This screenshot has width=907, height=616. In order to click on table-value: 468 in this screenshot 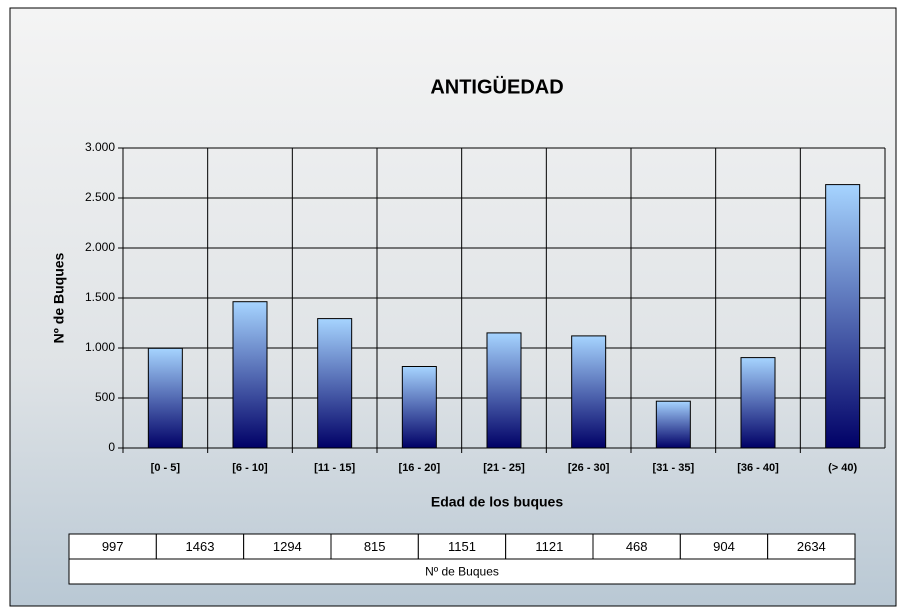, I will do `click(637, 546)`.